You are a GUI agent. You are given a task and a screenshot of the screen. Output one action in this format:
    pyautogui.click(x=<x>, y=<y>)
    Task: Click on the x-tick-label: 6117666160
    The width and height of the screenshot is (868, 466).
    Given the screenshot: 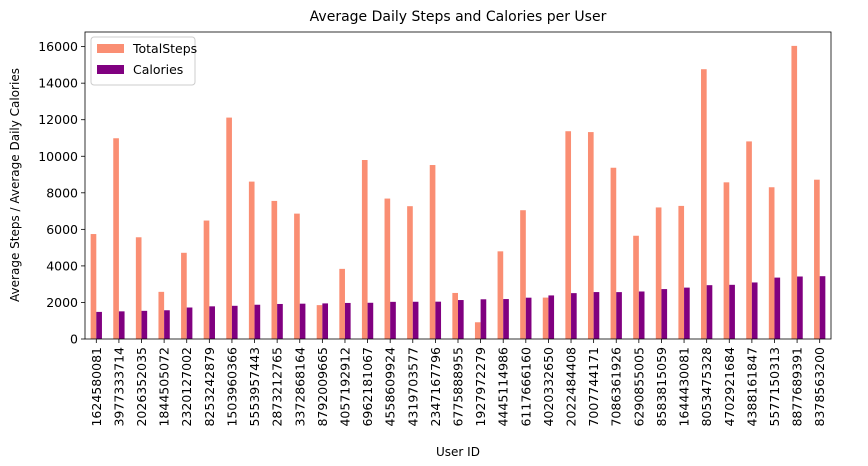 What is the action you would take?
    pyautogui.click(x=525, y=387)
    